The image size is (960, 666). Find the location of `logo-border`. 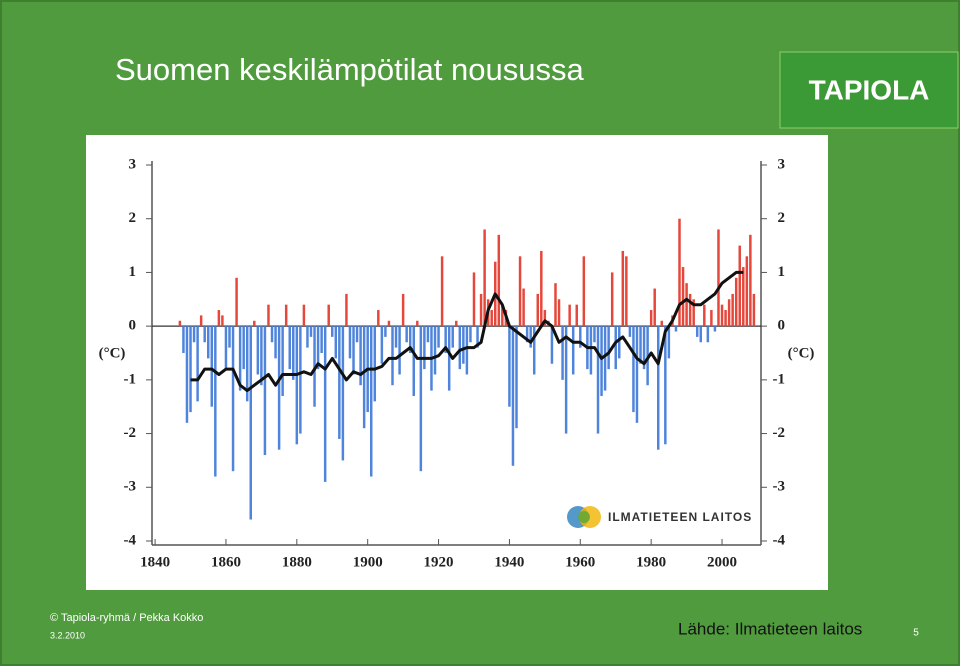

logo-border is located at coordinates (869, 90).